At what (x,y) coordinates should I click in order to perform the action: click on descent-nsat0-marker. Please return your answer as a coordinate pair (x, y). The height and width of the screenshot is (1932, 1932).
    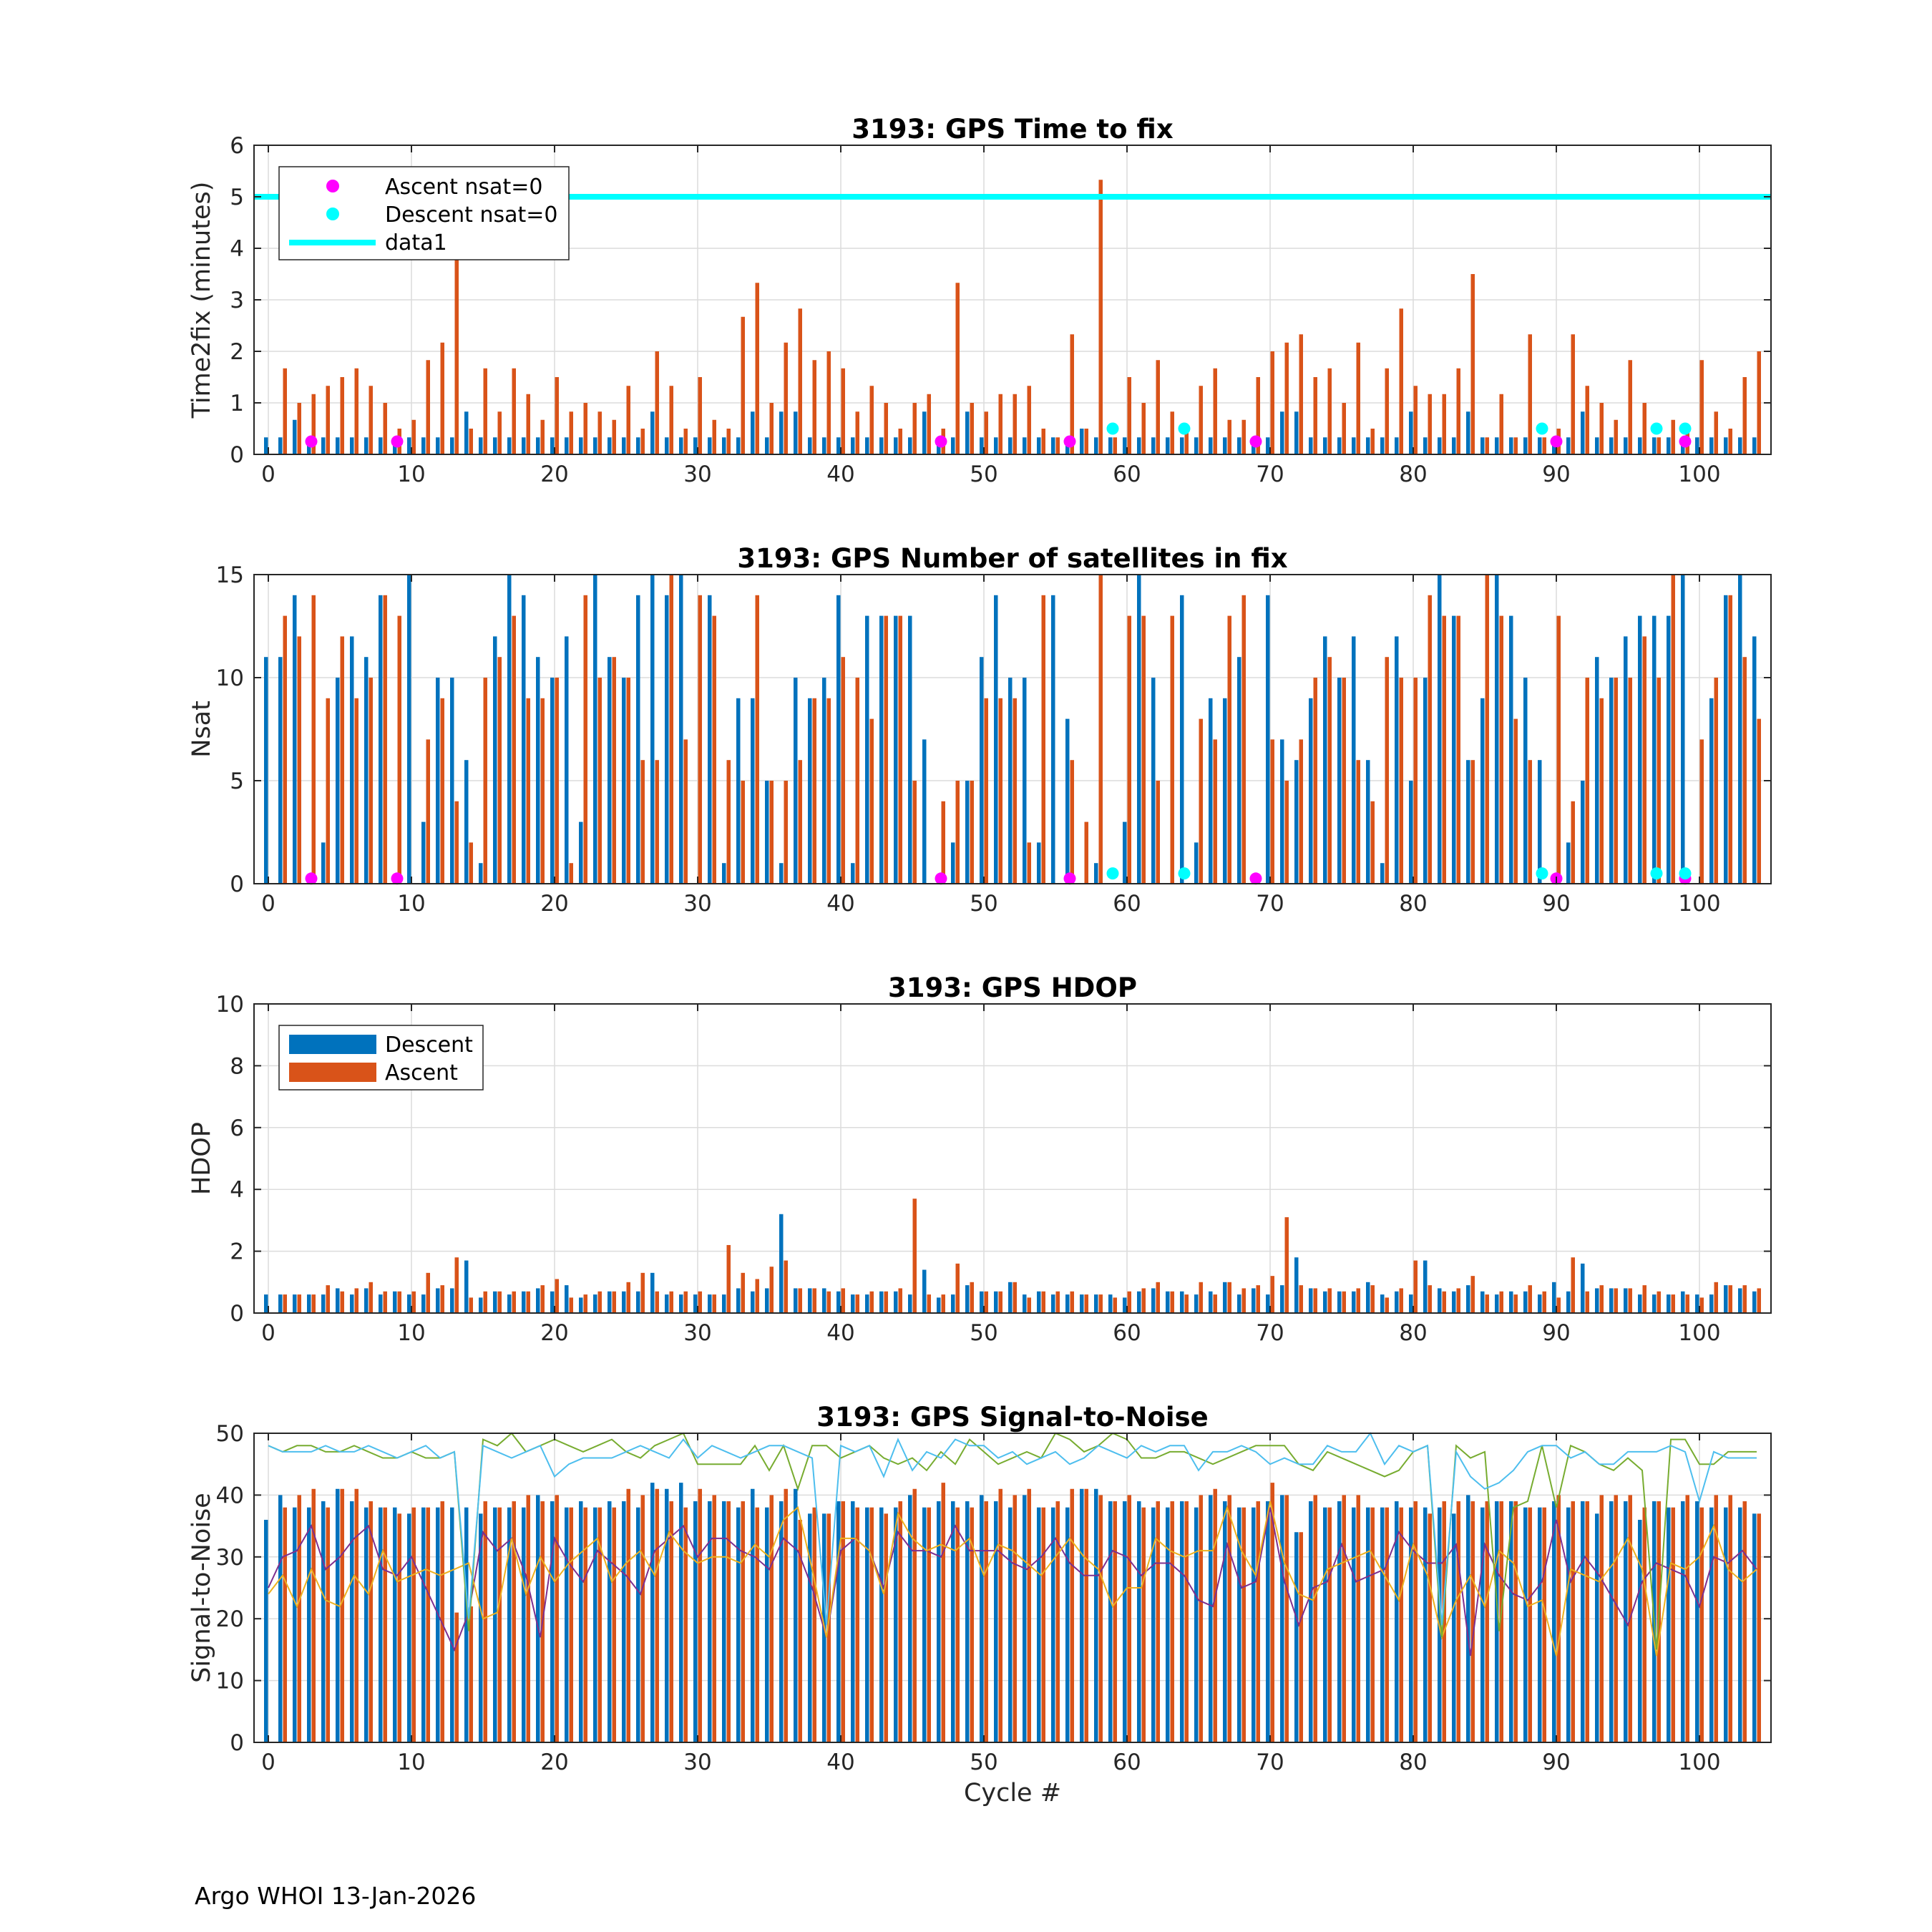
    Looking at the image, I should click on (1656, 428).